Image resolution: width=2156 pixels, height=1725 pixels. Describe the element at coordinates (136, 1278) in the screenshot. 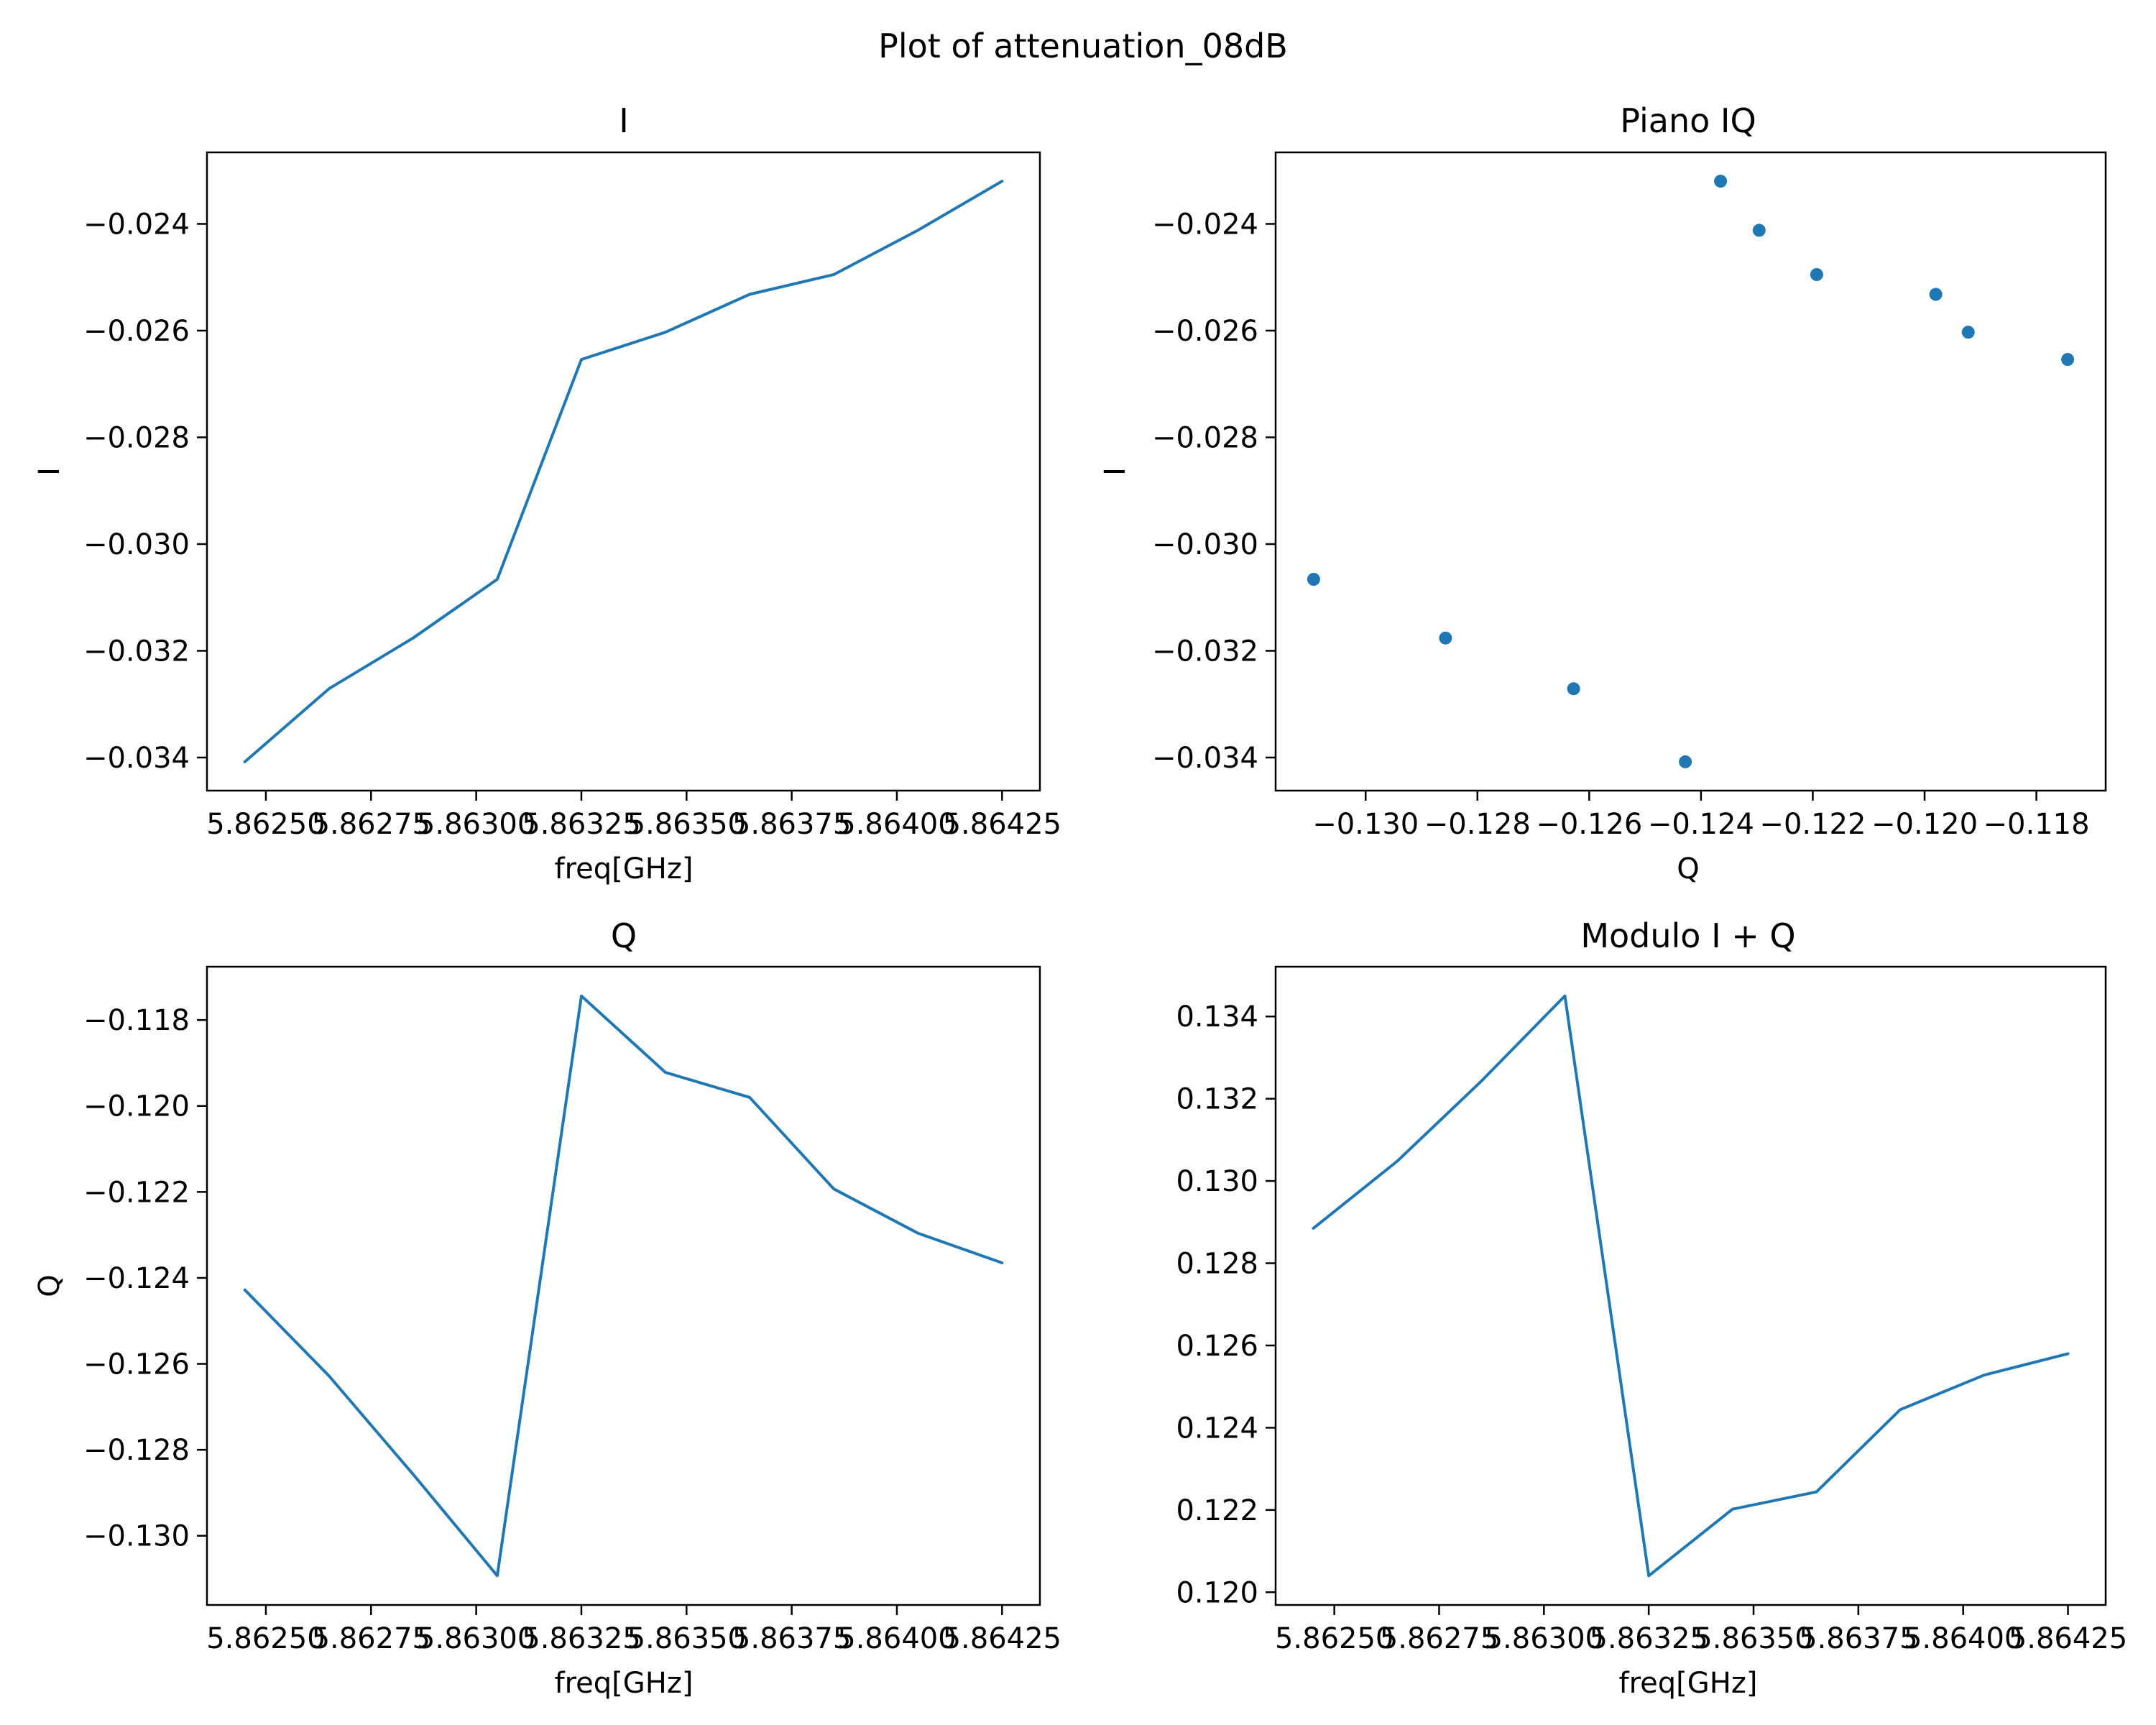

I see `y-tick-label: −0.124` at that location.